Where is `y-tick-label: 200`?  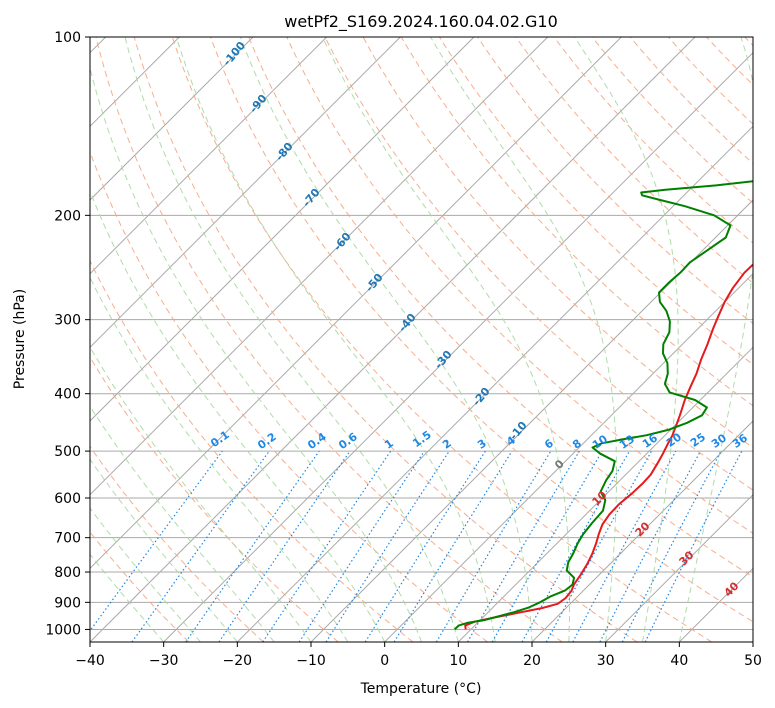
y-tick-label: 200 is located at coordinates (67, 216).